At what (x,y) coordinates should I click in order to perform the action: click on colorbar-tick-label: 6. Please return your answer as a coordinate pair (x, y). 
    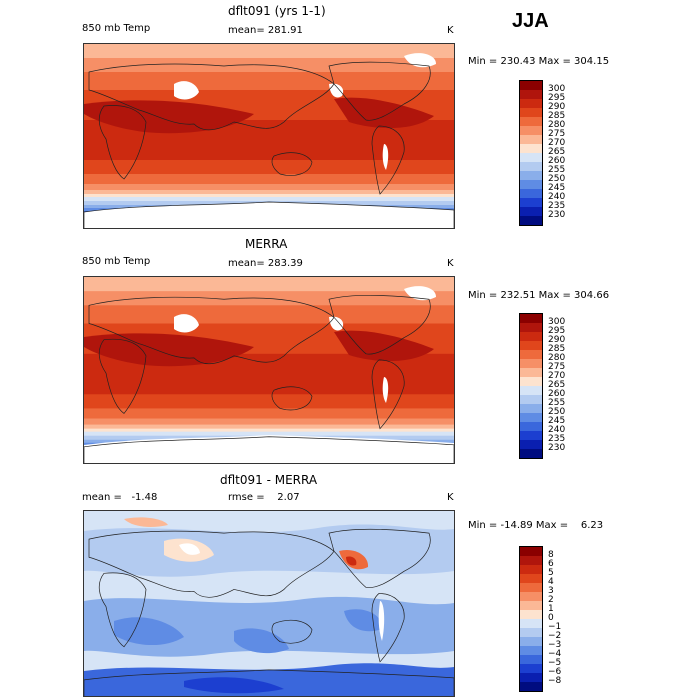
    Looking at the image, I should click on (551, 564).